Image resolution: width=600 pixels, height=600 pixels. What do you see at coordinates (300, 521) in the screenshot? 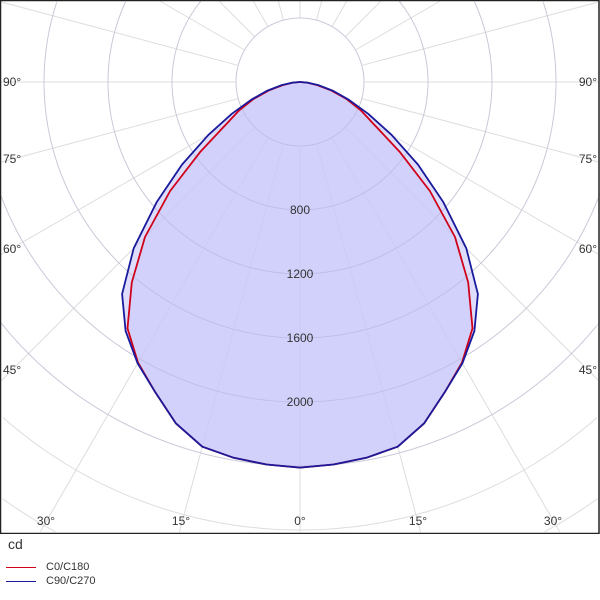
I see `angle-label: 0°` at bounding box center [300, 521].